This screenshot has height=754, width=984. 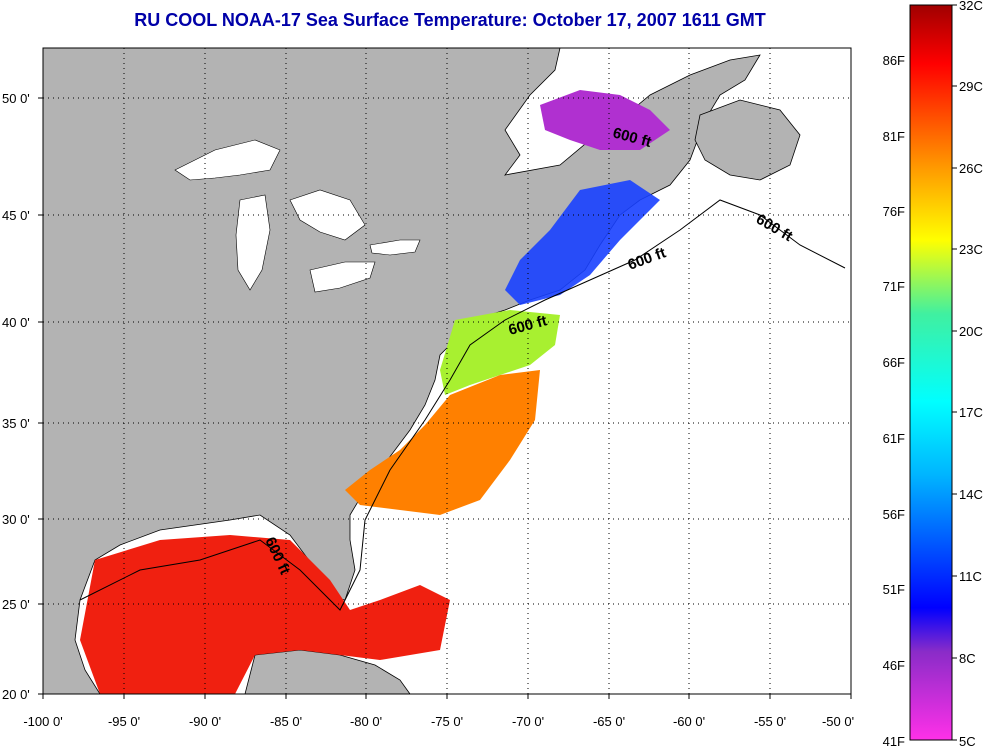 I want to click on colorbar-fahrenheit-label: 56F, so click(x=894, y=514).